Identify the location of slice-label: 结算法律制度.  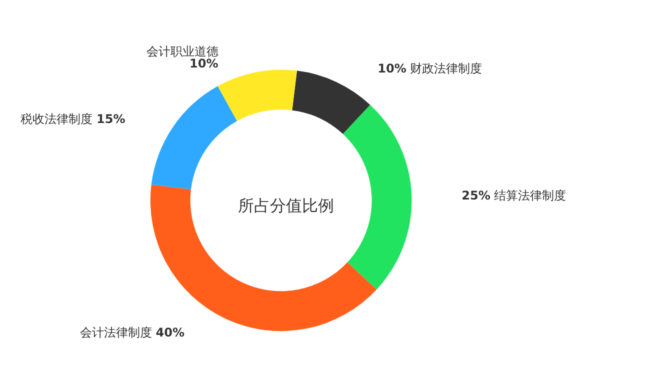
(528, 195).